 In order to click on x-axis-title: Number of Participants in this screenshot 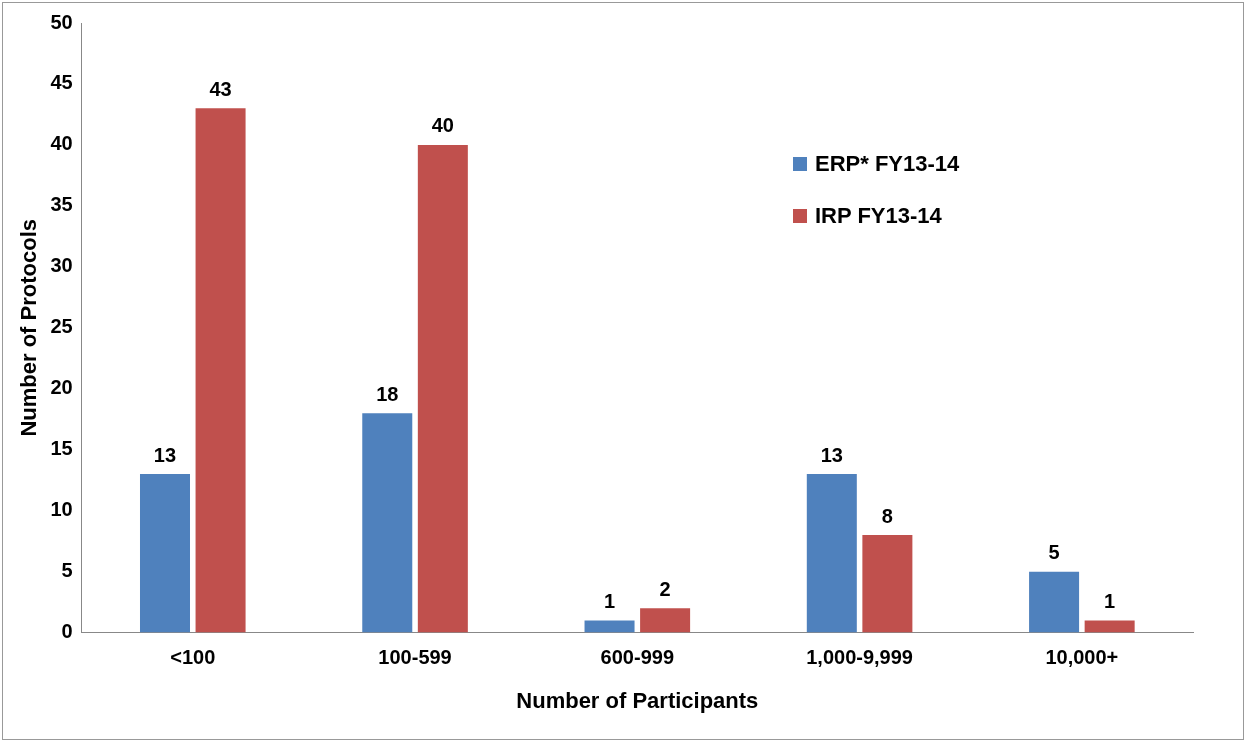, I will do `click(637, 700)`.